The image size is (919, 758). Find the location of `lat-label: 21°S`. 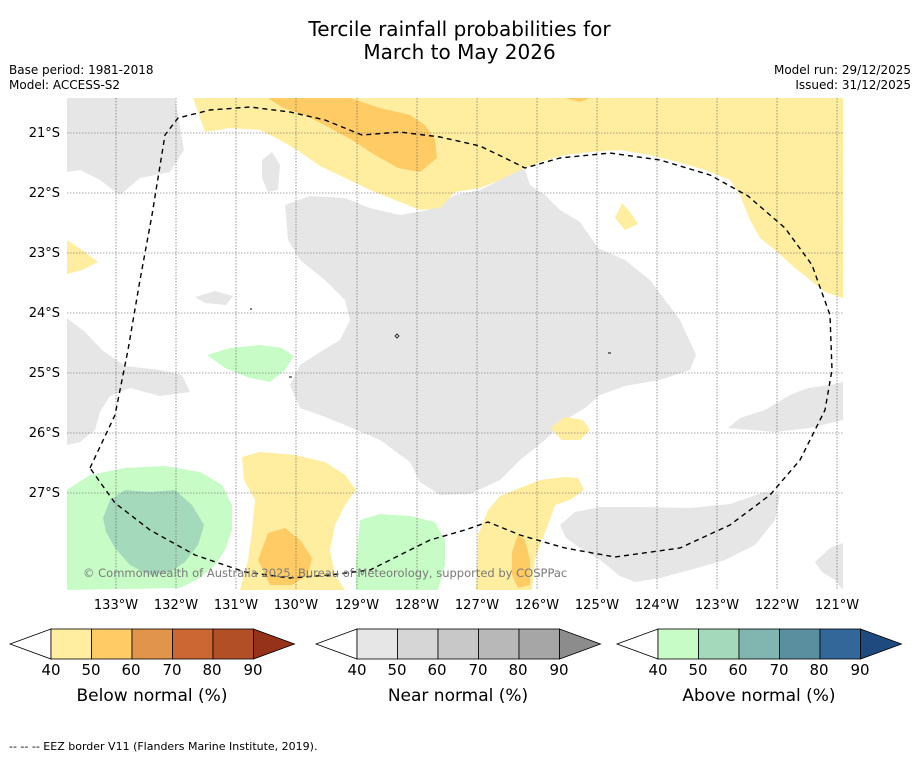

lat-label: 21°S is located at coordinates (44, 133).